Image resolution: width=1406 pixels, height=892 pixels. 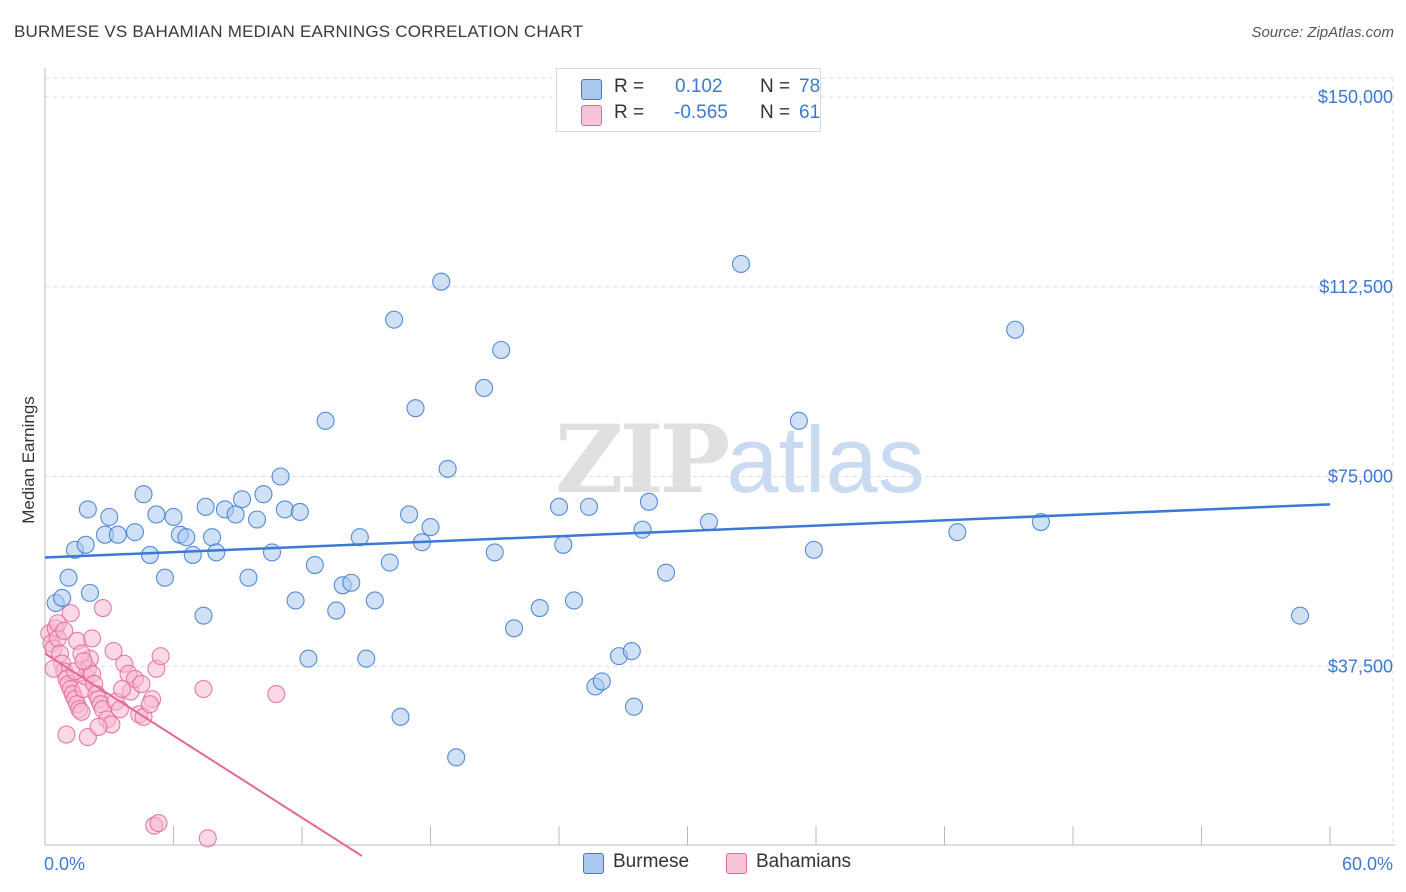 I want to click on x-tick-label-max: 60.0%, so click(x=1367, y=864).